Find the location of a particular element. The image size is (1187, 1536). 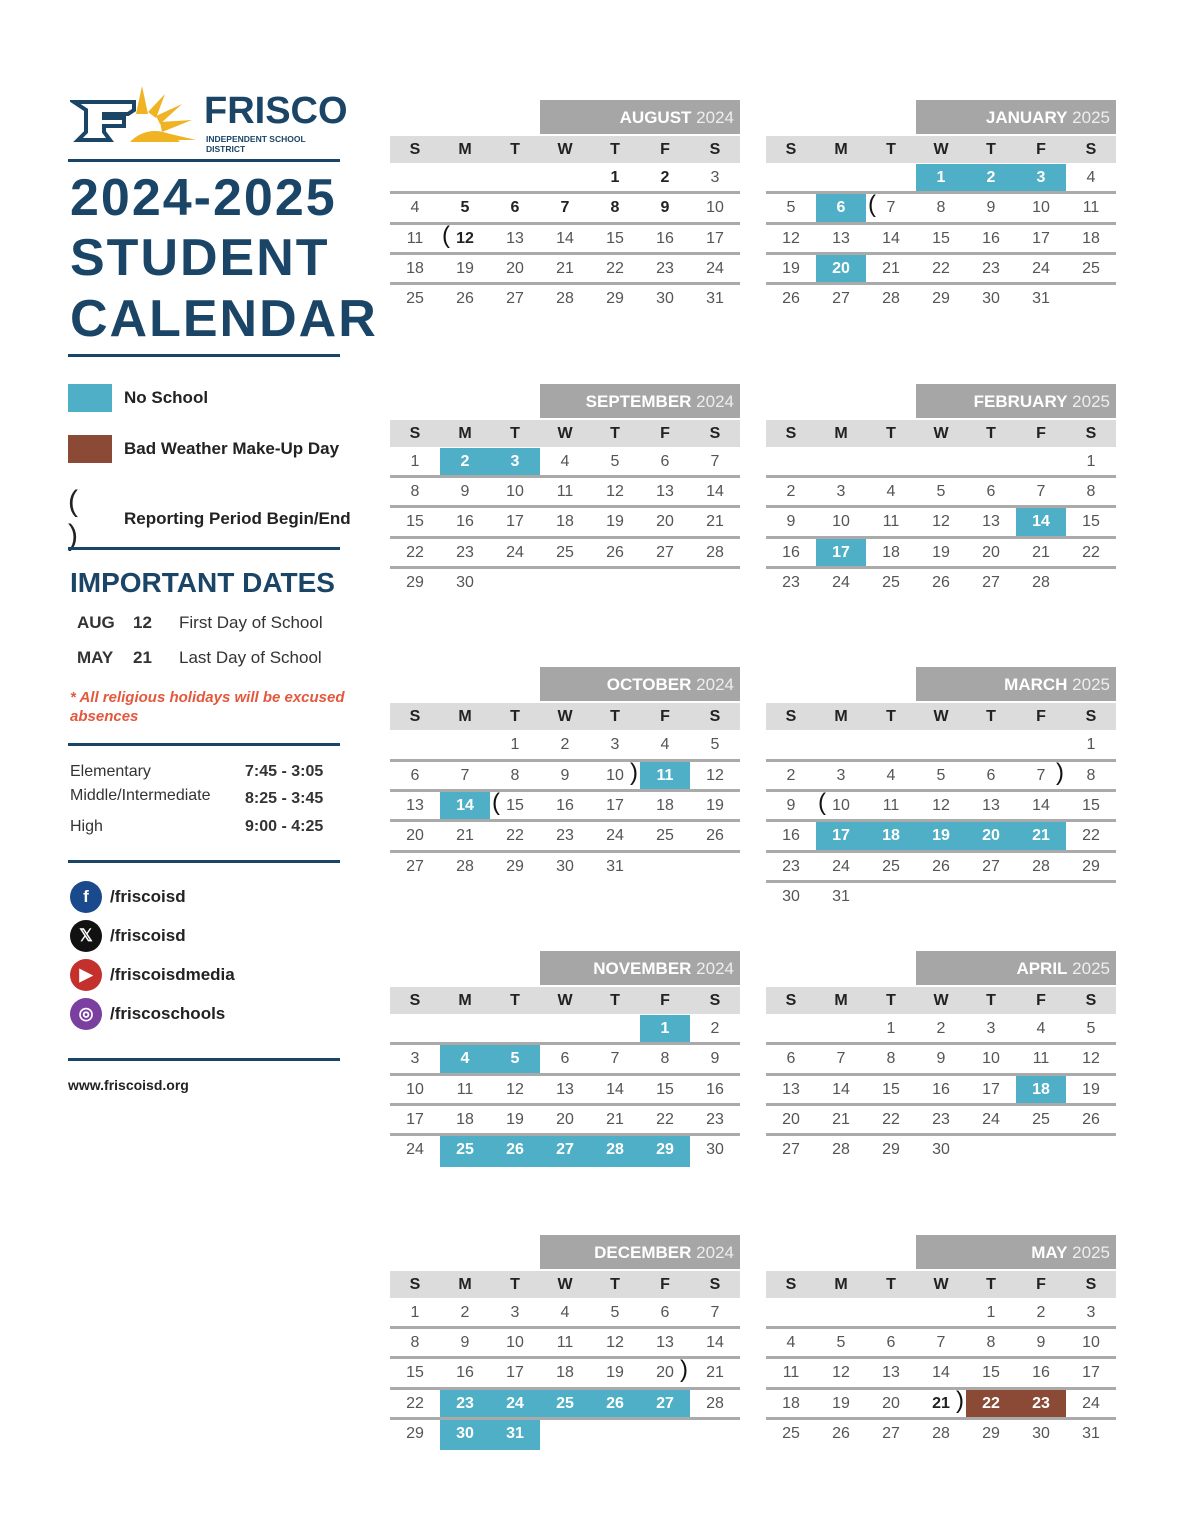

day-number: 10 is located at coordinates (615, 775).